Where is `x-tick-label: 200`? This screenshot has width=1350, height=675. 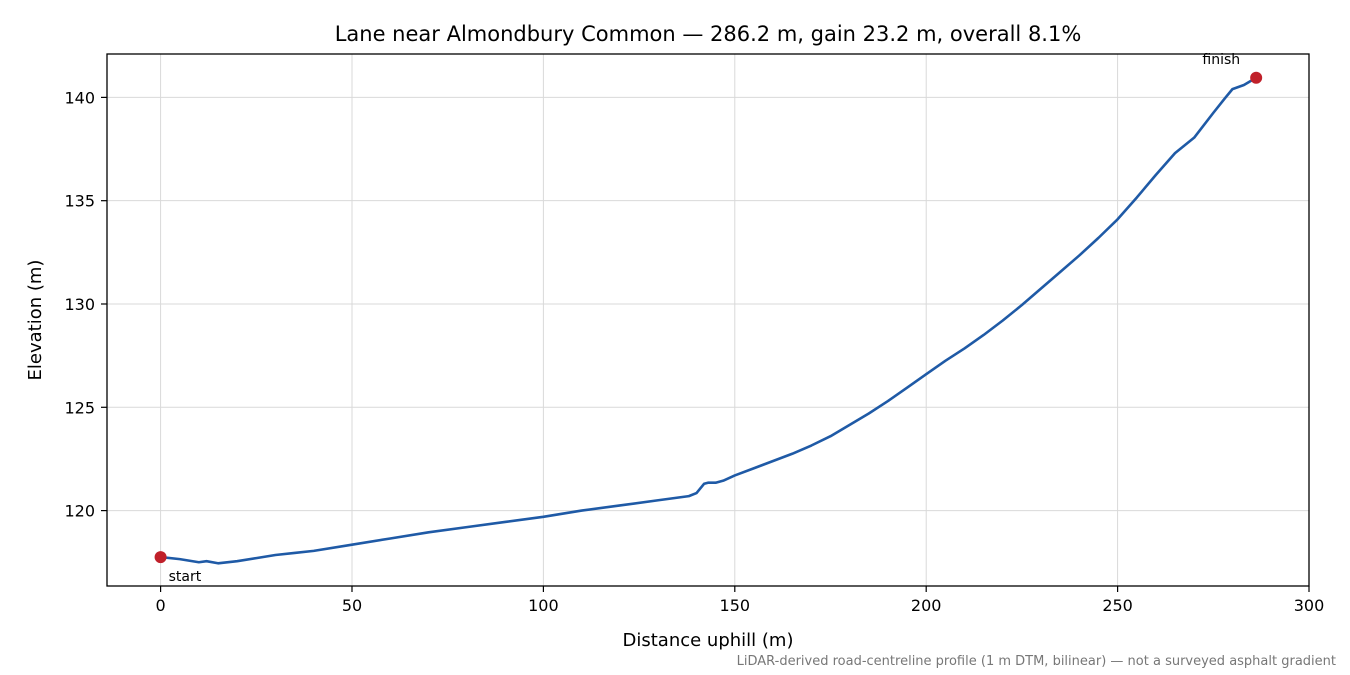
x-tick-label: 200 is located at coordinates (926, 605).